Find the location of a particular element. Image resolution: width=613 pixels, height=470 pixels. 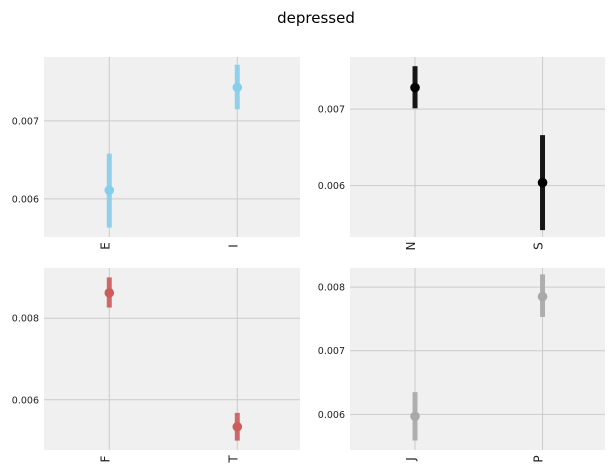

figure-title: depressed is located at coordinates (316, 18).